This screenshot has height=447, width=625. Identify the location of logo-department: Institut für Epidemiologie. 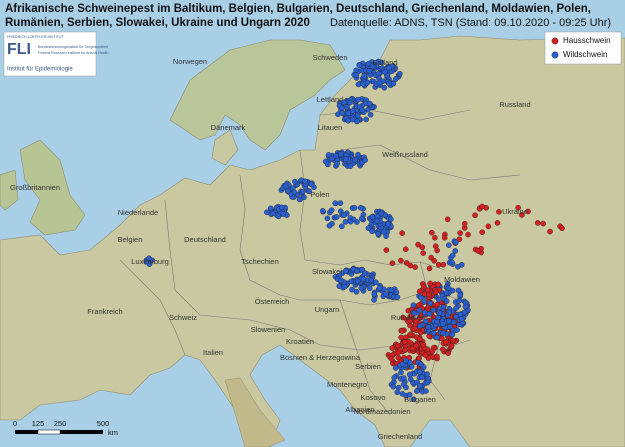
(40, 70).